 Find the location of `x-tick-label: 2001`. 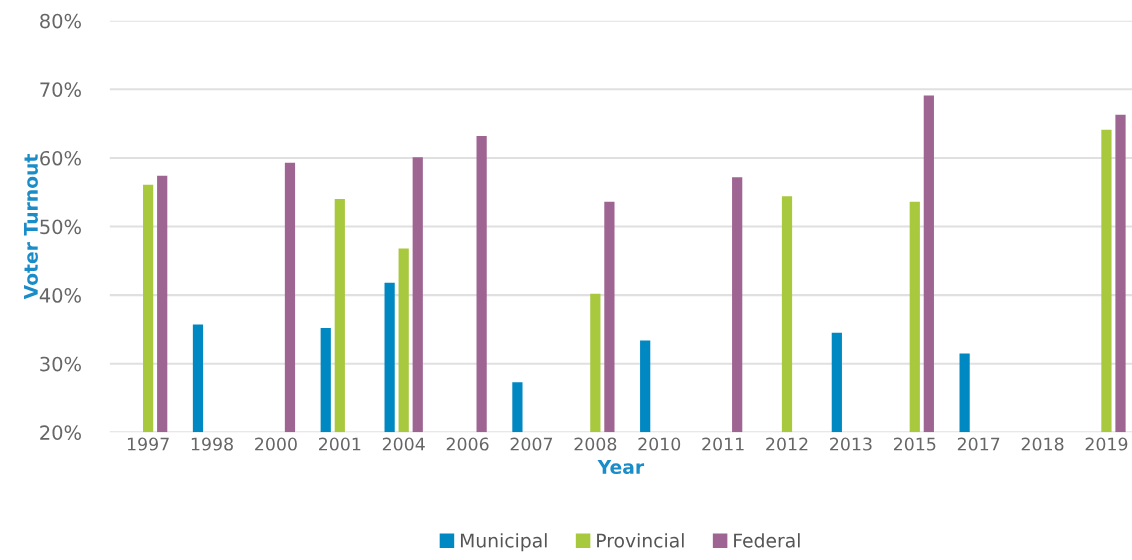

x-tick-label: 2001 is located at coordinates (339, 444).